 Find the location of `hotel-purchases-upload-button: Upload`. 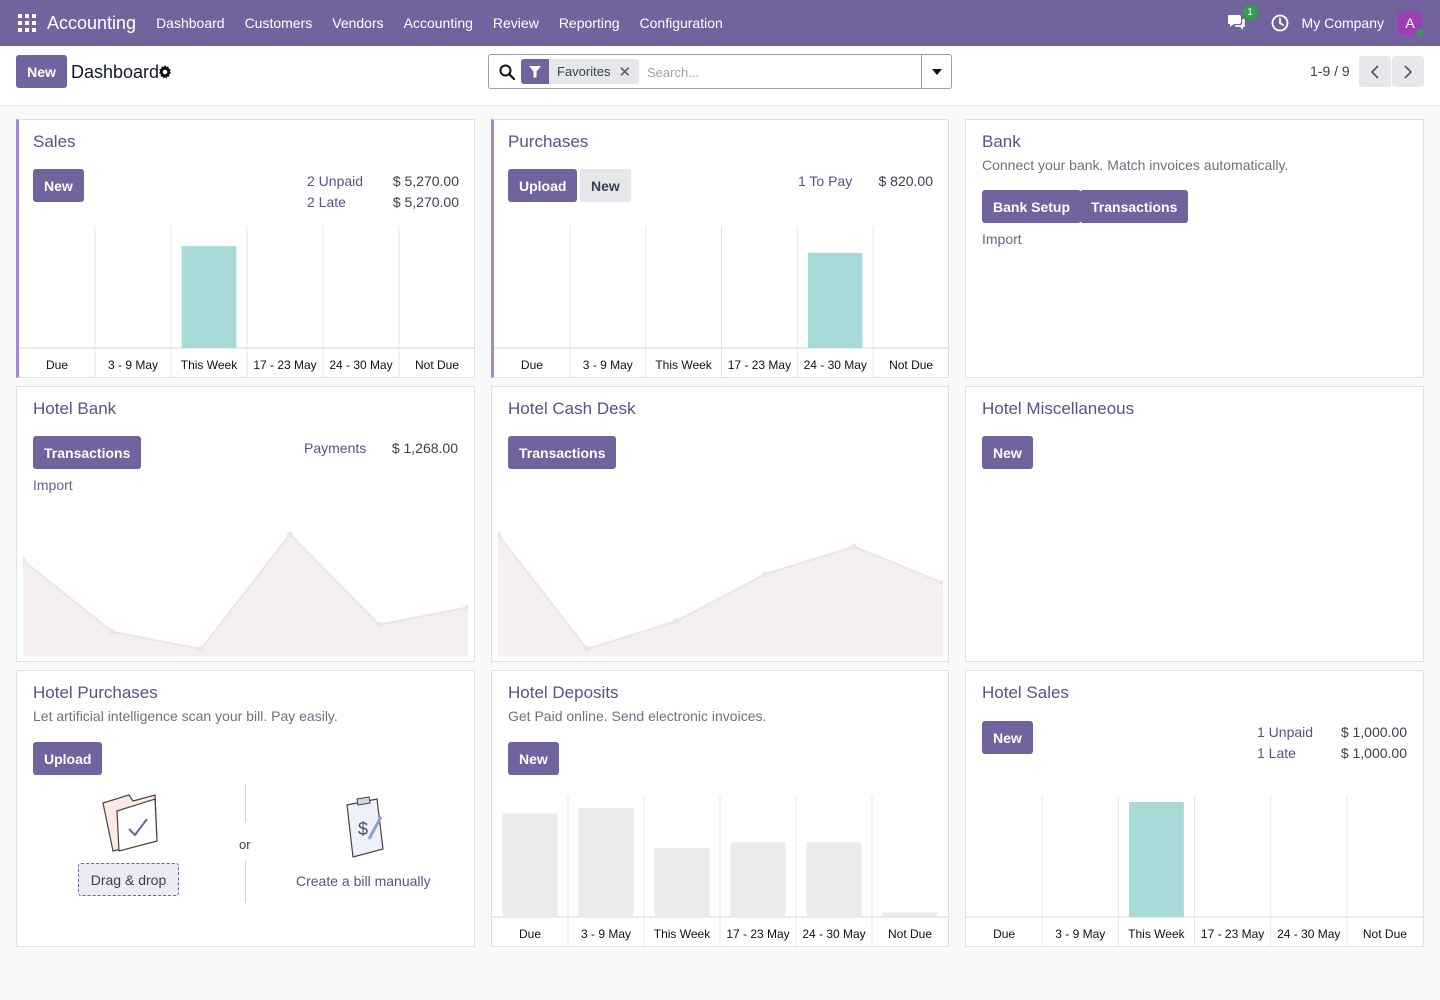

hotel-purchases-upload-button: Upload is located at coordinates (68, 758).